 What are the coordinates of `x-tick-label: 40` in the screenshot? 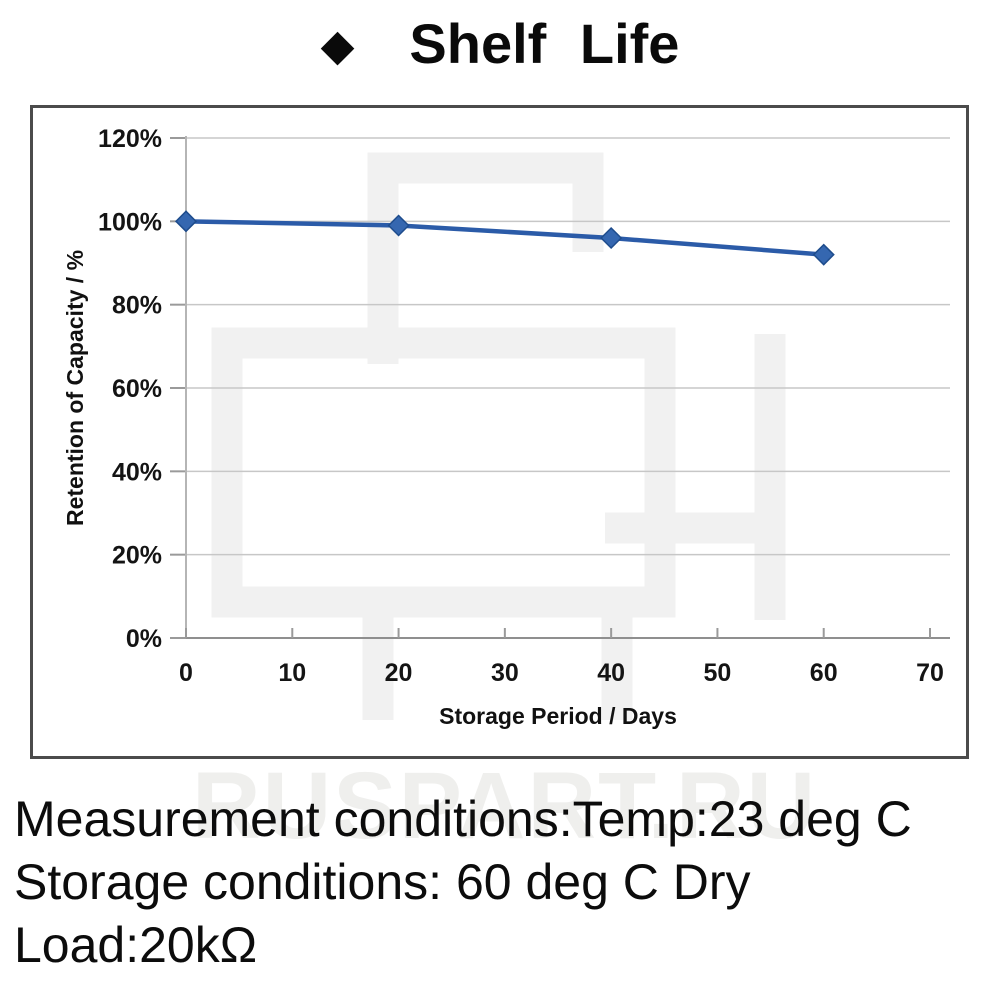 It's located at (611, 673).